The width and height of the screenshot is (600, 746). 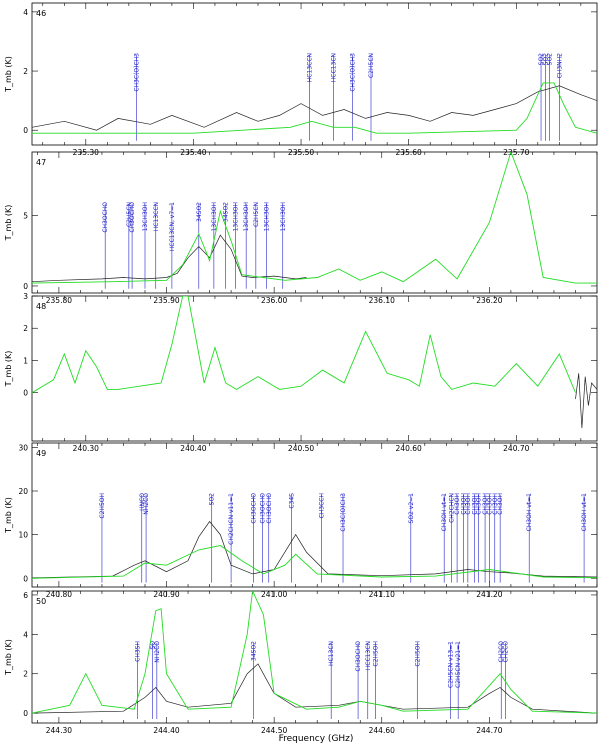 What do you see at coordinates (137, 651) in the screenshot?
I see `transition-label: CH3SH` at bounding box center [137, 651].